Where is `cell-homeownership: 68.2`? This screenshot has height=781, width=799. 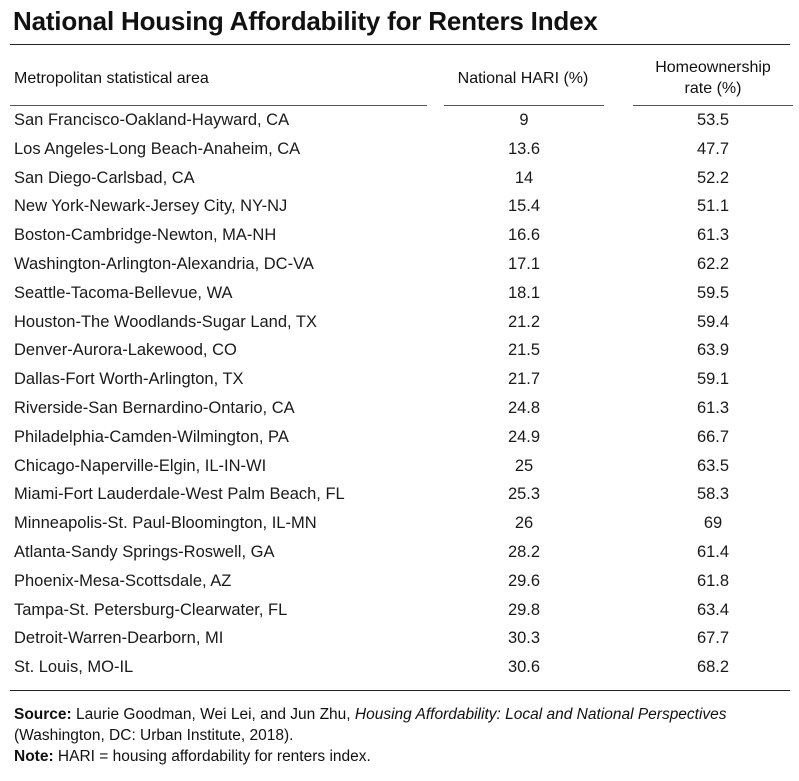
cell-homeownership: 68.2 is located at coordinates (713, 667).